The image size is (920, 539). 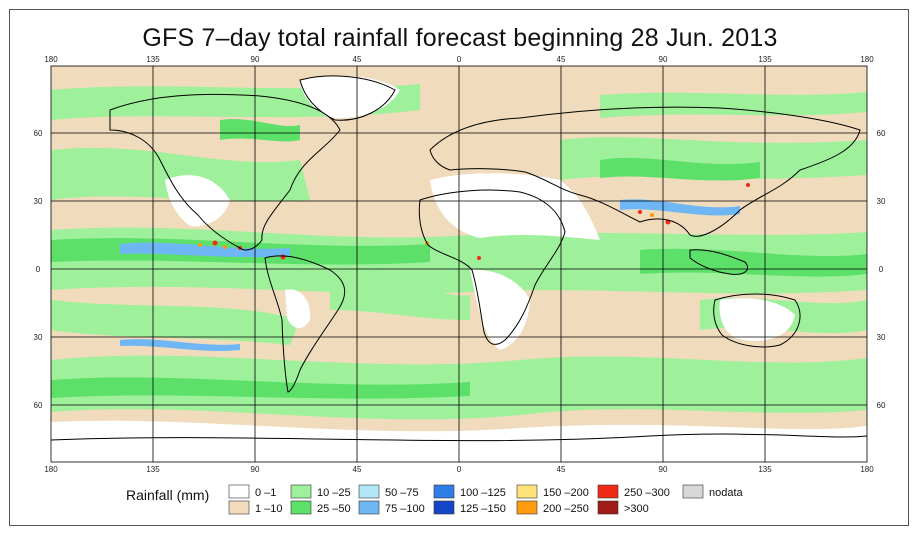 I want to click on lat-labels-right: 60 30 0 30 60, so click(x=881, y=269).